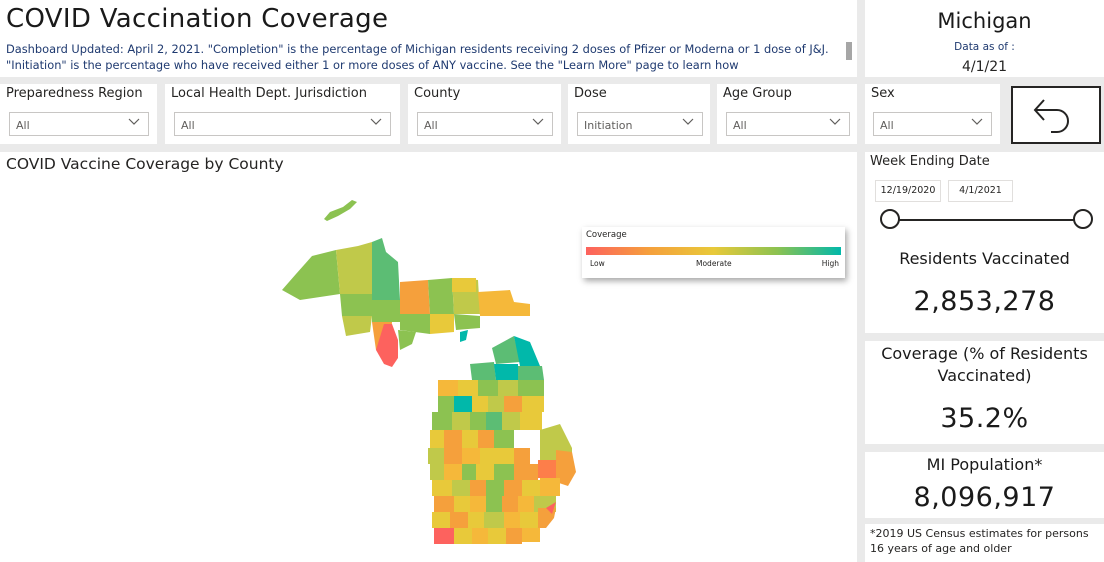  What do you see at coordinates (986, 220) in the screenshot?
I see `date-slider-track` at bounding box center [986, 220].